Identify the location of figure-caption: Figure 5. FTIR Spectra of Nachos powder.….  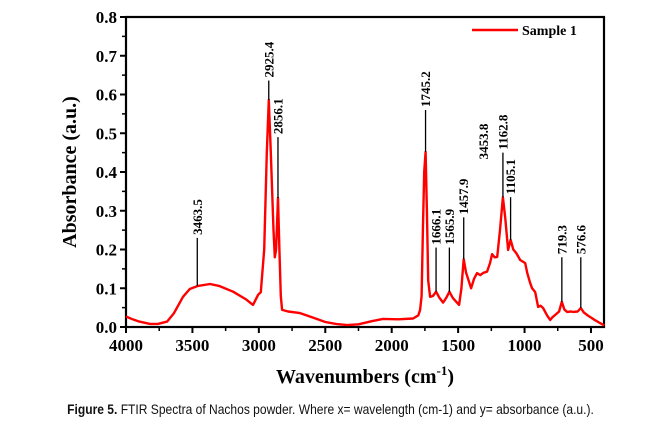
(330, 409).